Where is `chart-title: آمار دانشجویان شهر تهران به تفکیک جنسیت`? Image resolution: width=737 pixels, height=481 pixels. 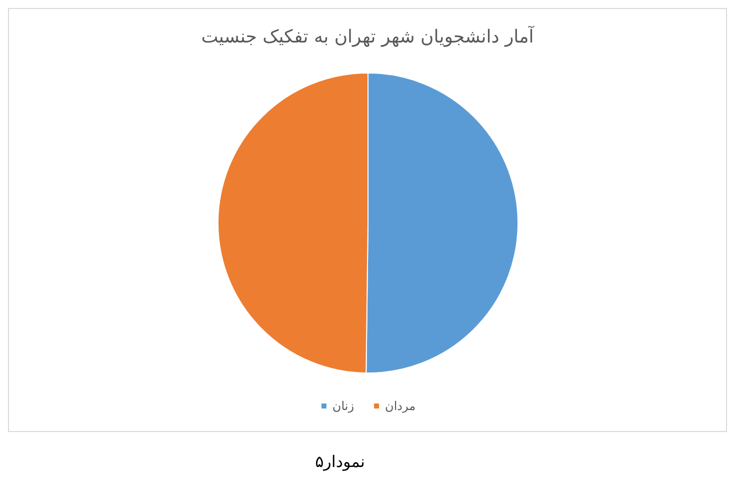 chart-title: آمار دانشجویان شهر تهران به تفکیک جنسیت is located at coordinates (368, 37).